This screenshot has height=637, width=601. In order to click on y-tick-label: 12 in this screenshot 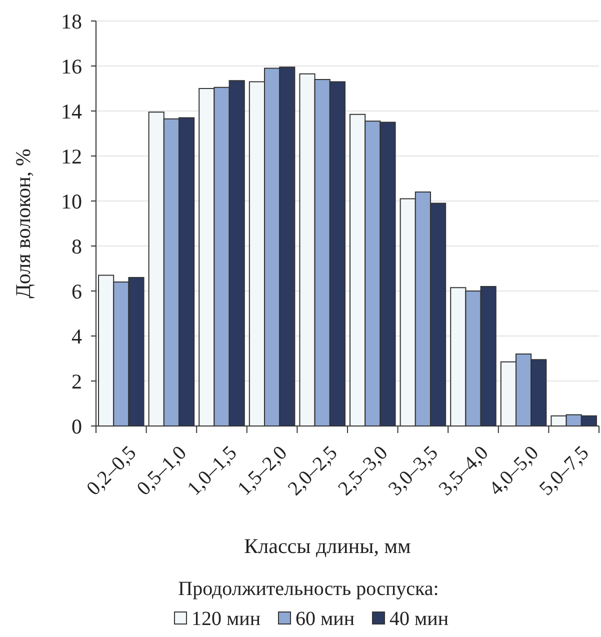, I will do `click(71, 156)`.